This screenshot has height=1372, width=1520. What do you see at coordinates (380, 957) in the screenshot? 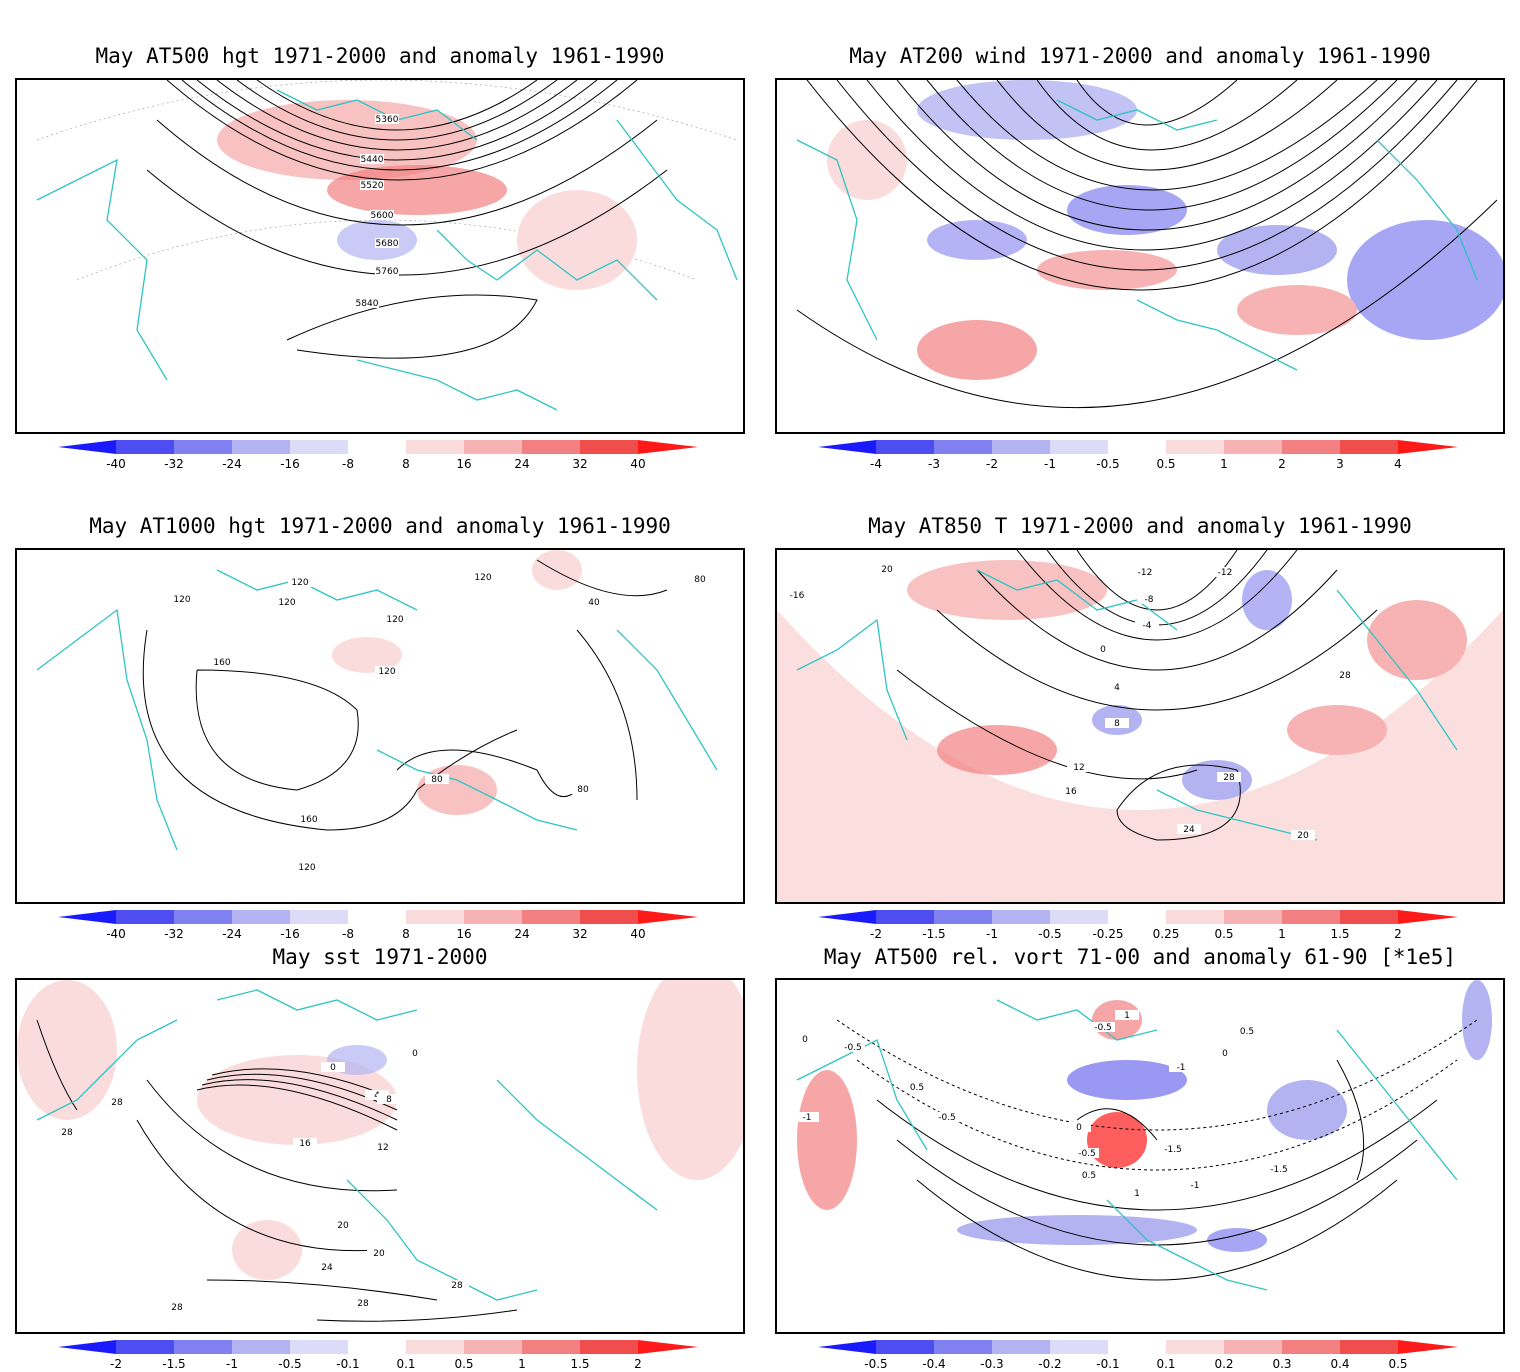
I see `panel-title: May sst 1971-2000` at bounding box center [380, 957].